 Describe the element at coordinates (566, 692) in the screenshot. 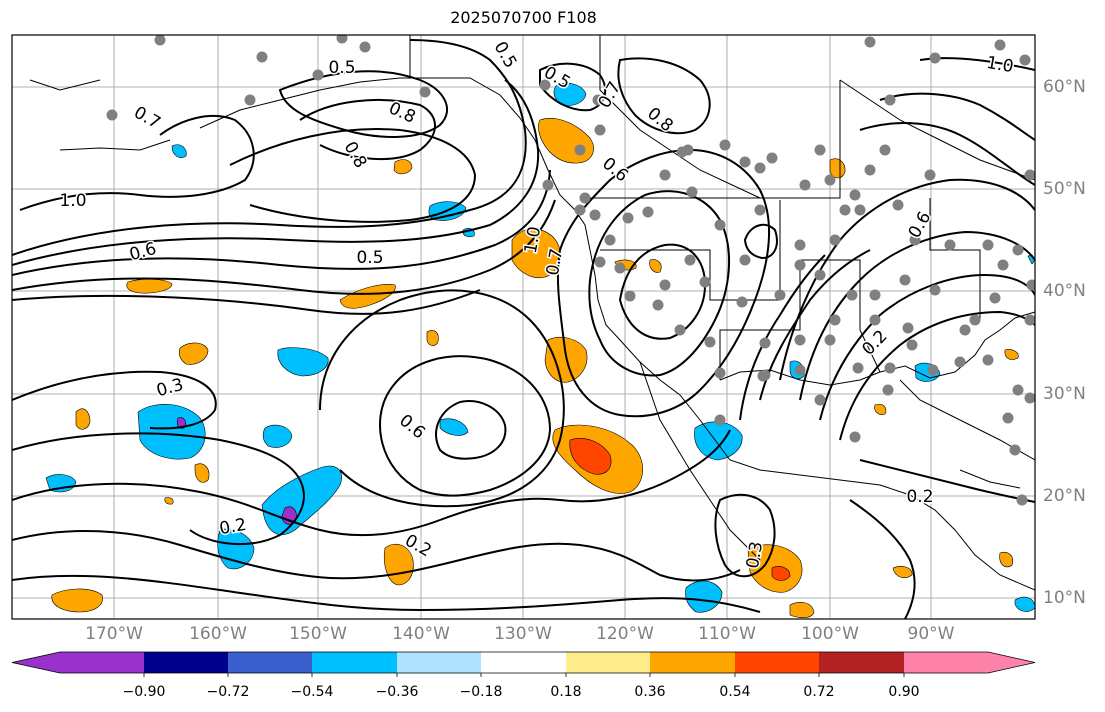

I see `colorbar-tick-label: 0.18` at that location.